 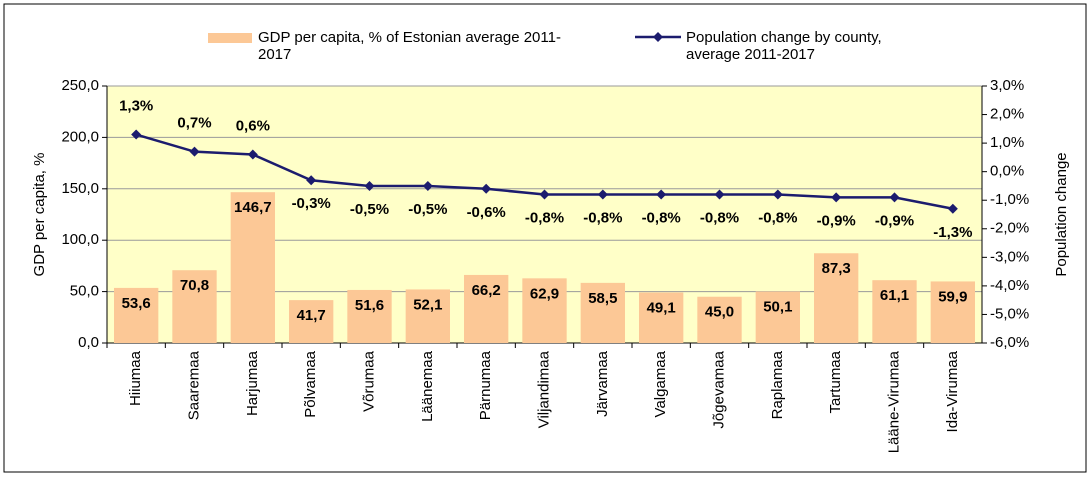 I want to click on y2-tick-label: 1,0%, so click(x=1007, y=142).